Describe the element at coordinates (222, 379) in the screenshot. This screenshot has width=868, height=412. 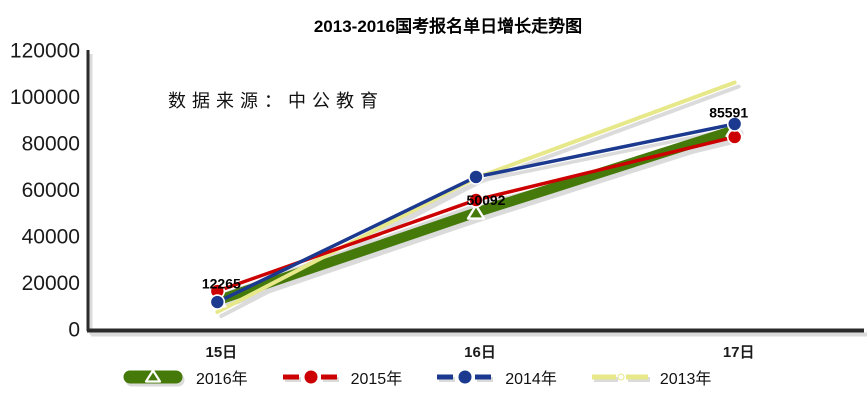
I see `legend-label-2016年: 2016年` at that location.